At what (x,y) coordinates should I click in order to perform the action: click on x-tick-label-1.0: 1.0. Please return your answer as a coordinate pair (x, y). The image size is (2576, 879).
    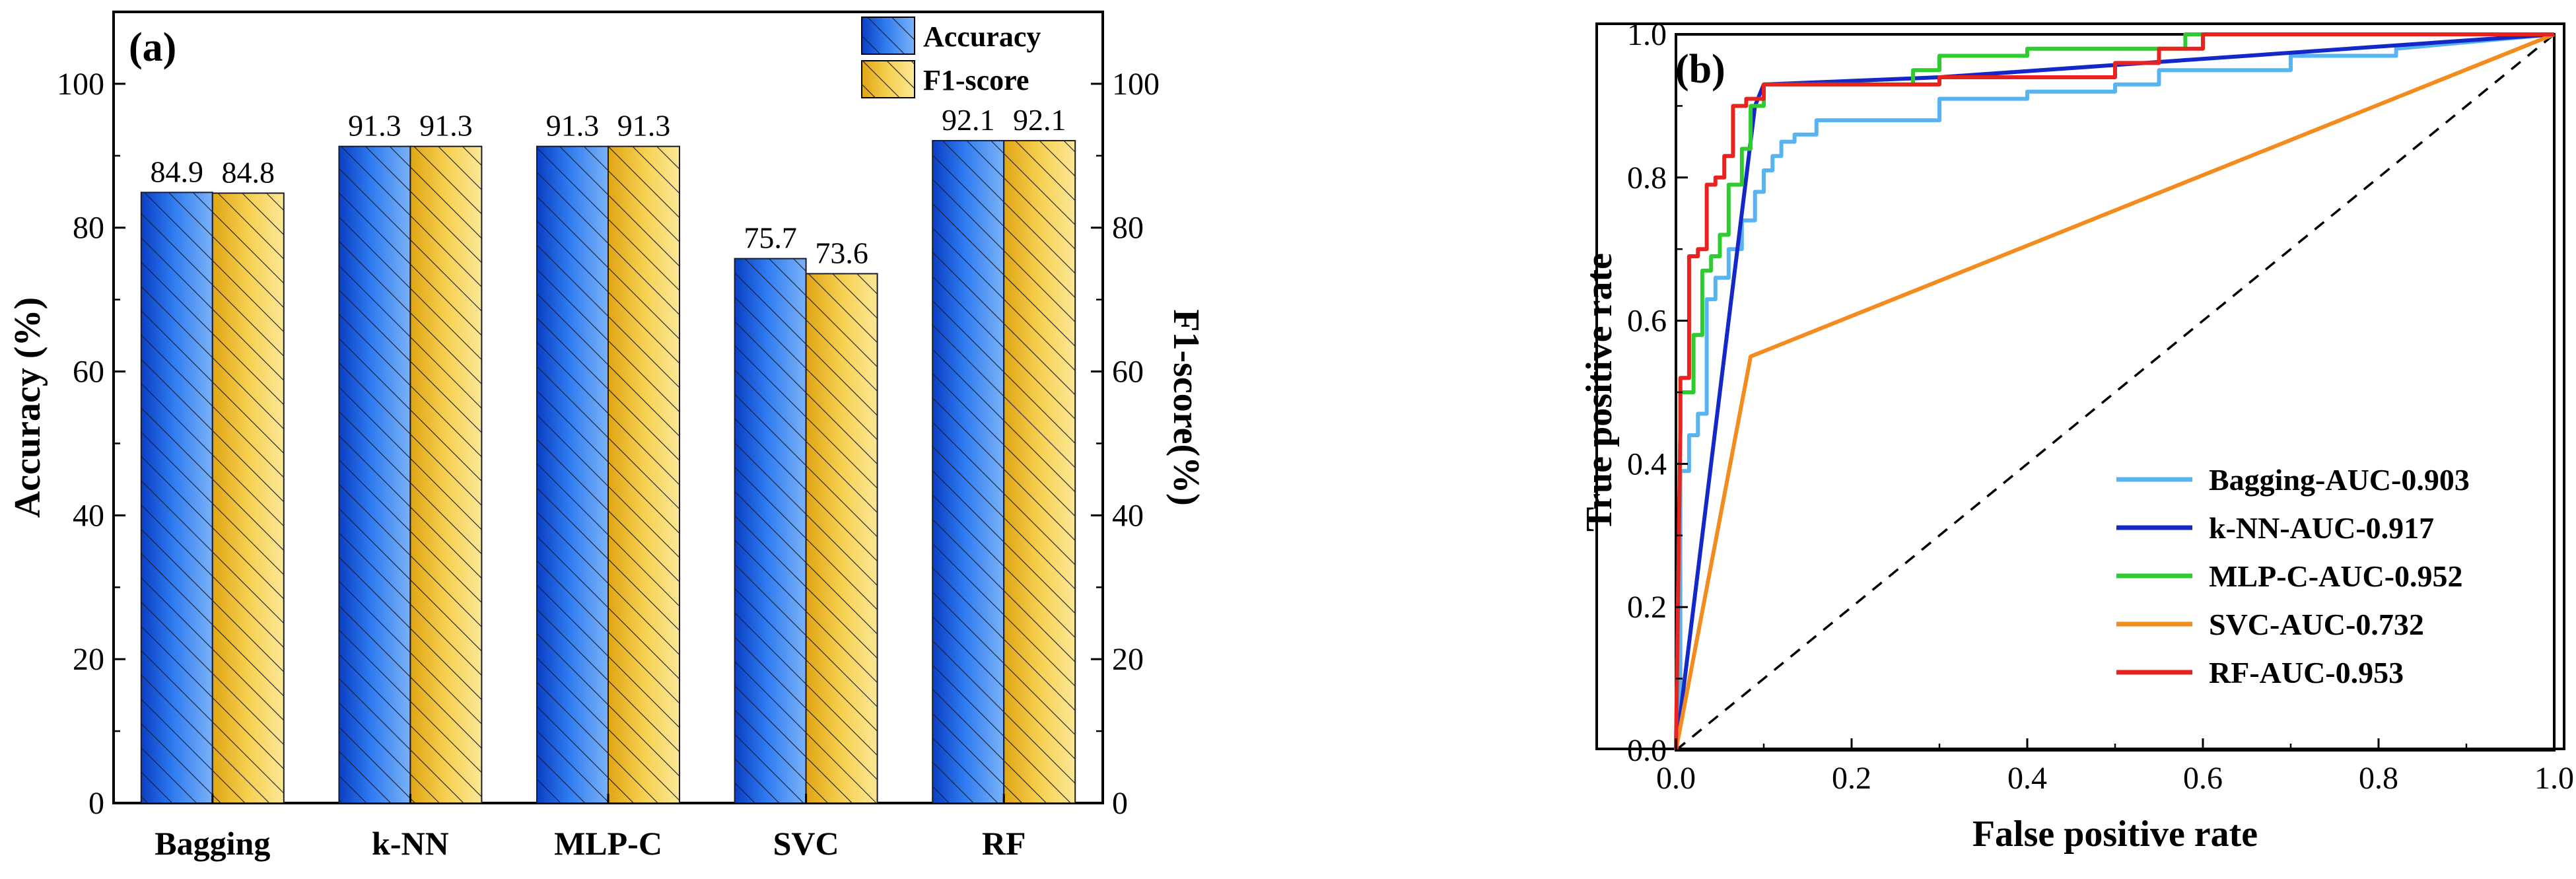
    Looking at the image, I should click on (2554, 778).